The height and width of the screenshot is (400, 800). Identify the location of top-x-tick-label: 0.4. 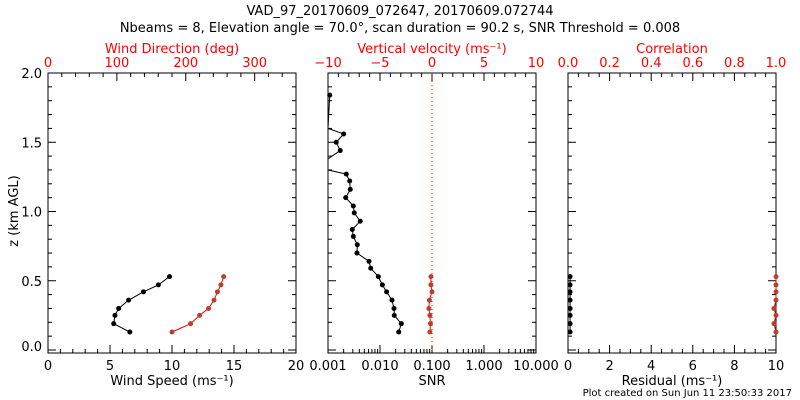
(651, 63).